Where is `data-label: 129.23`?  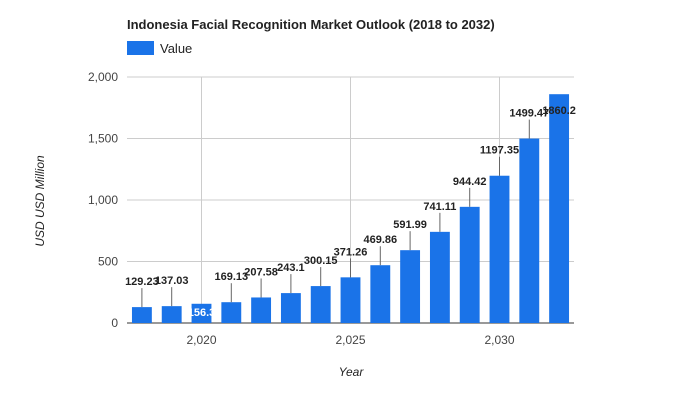 data-label: 129.23 is located at coordinates (142, 282).